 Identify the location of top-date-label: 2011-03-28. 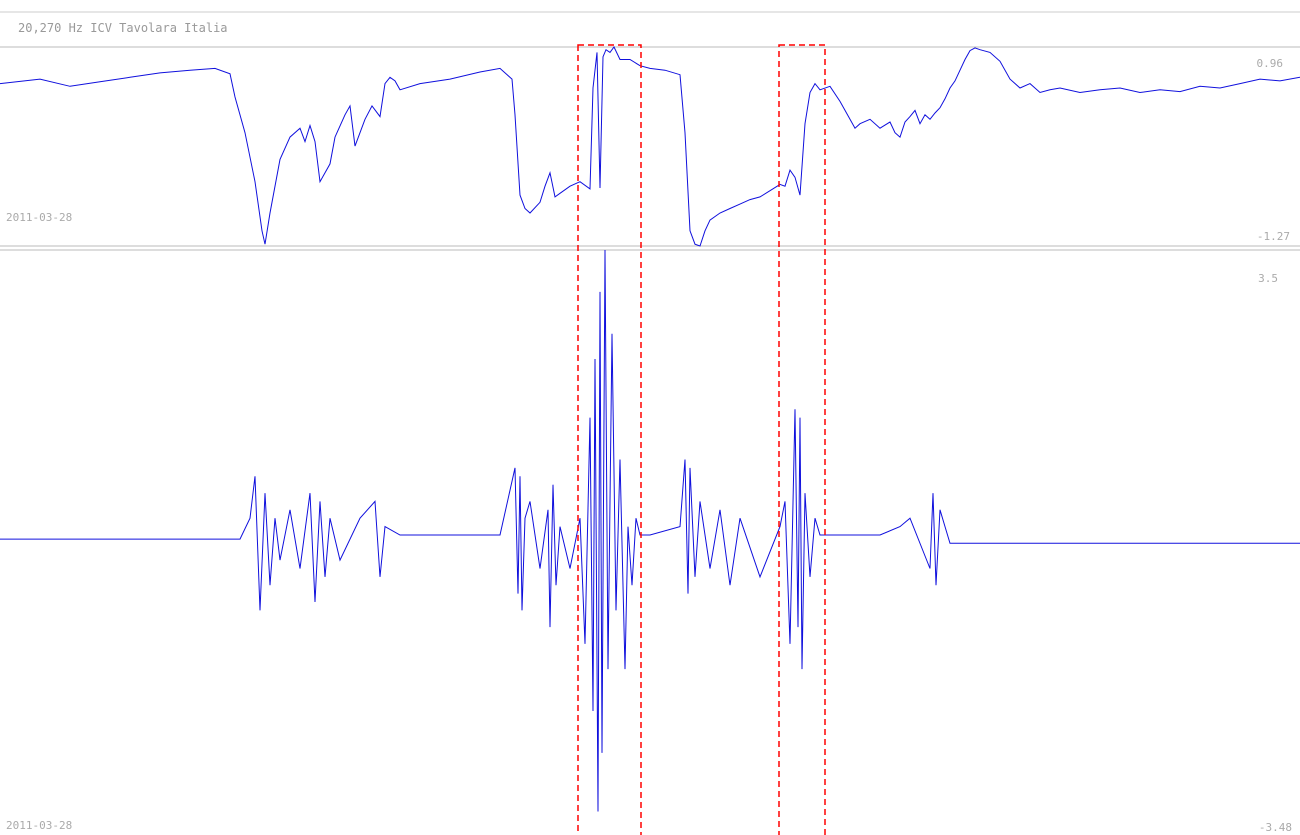
(39, 217).